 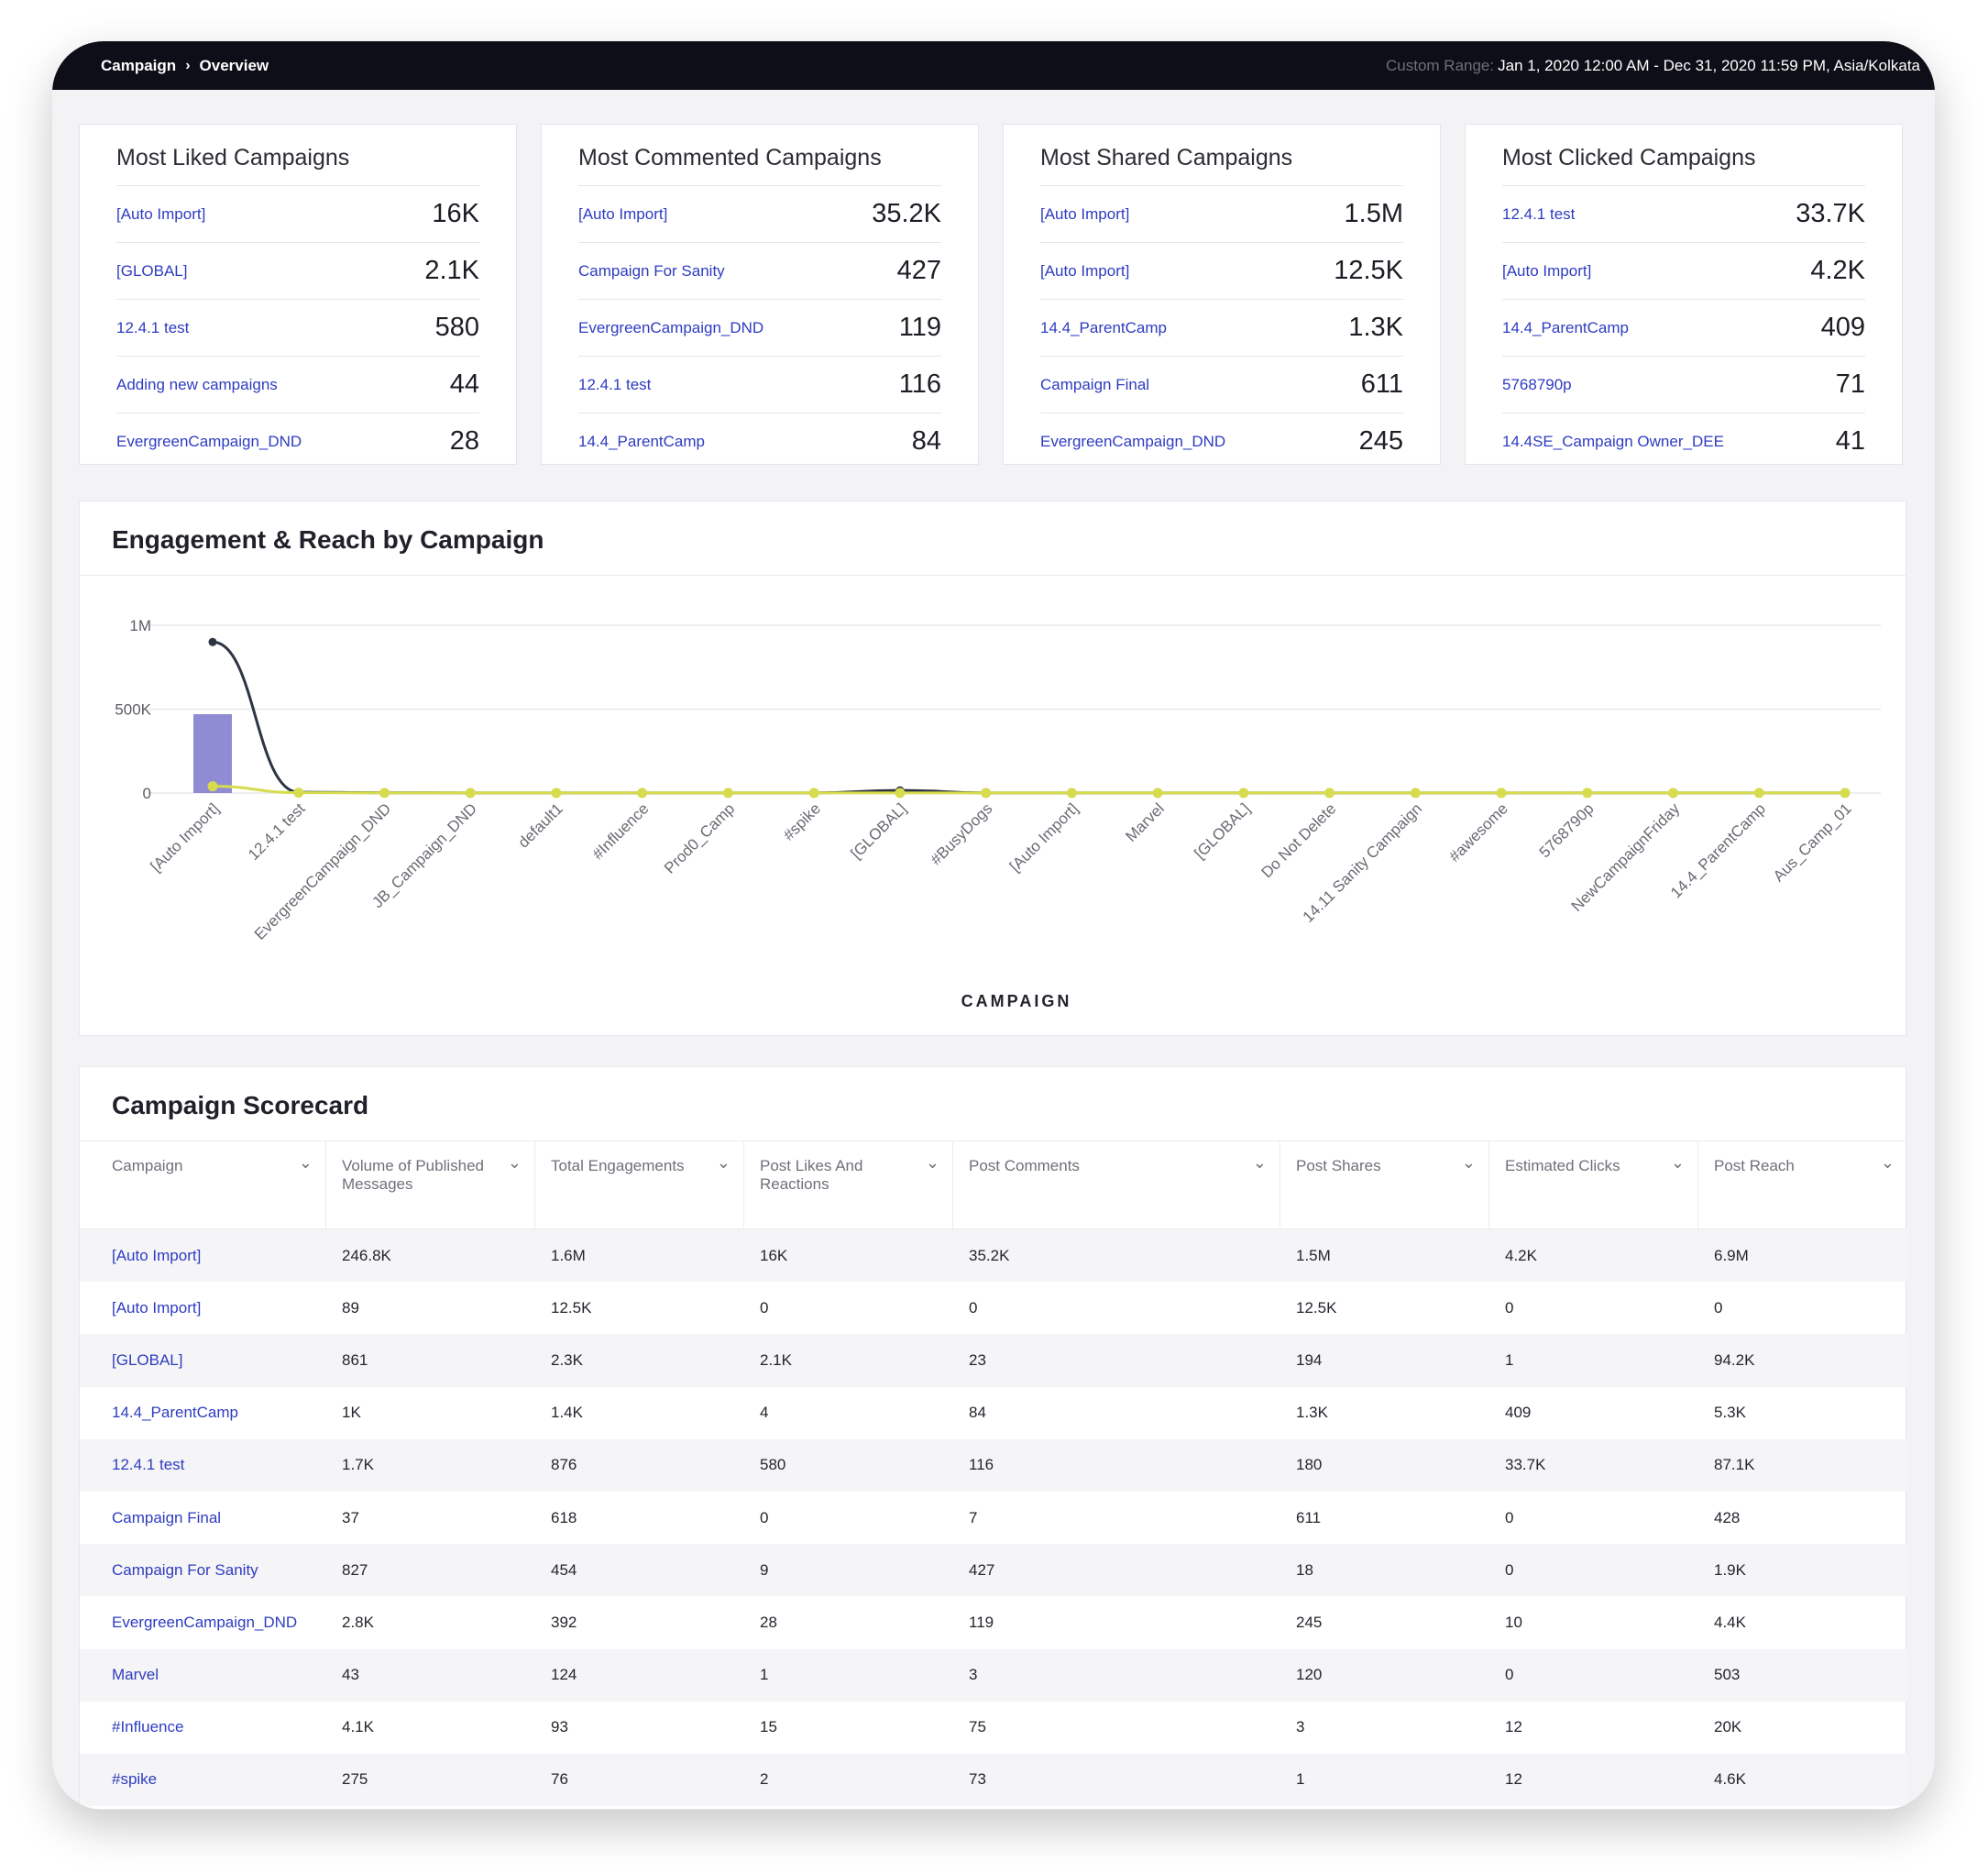 I want to click on table-cell: 428, so click(x=1727, y=1517).